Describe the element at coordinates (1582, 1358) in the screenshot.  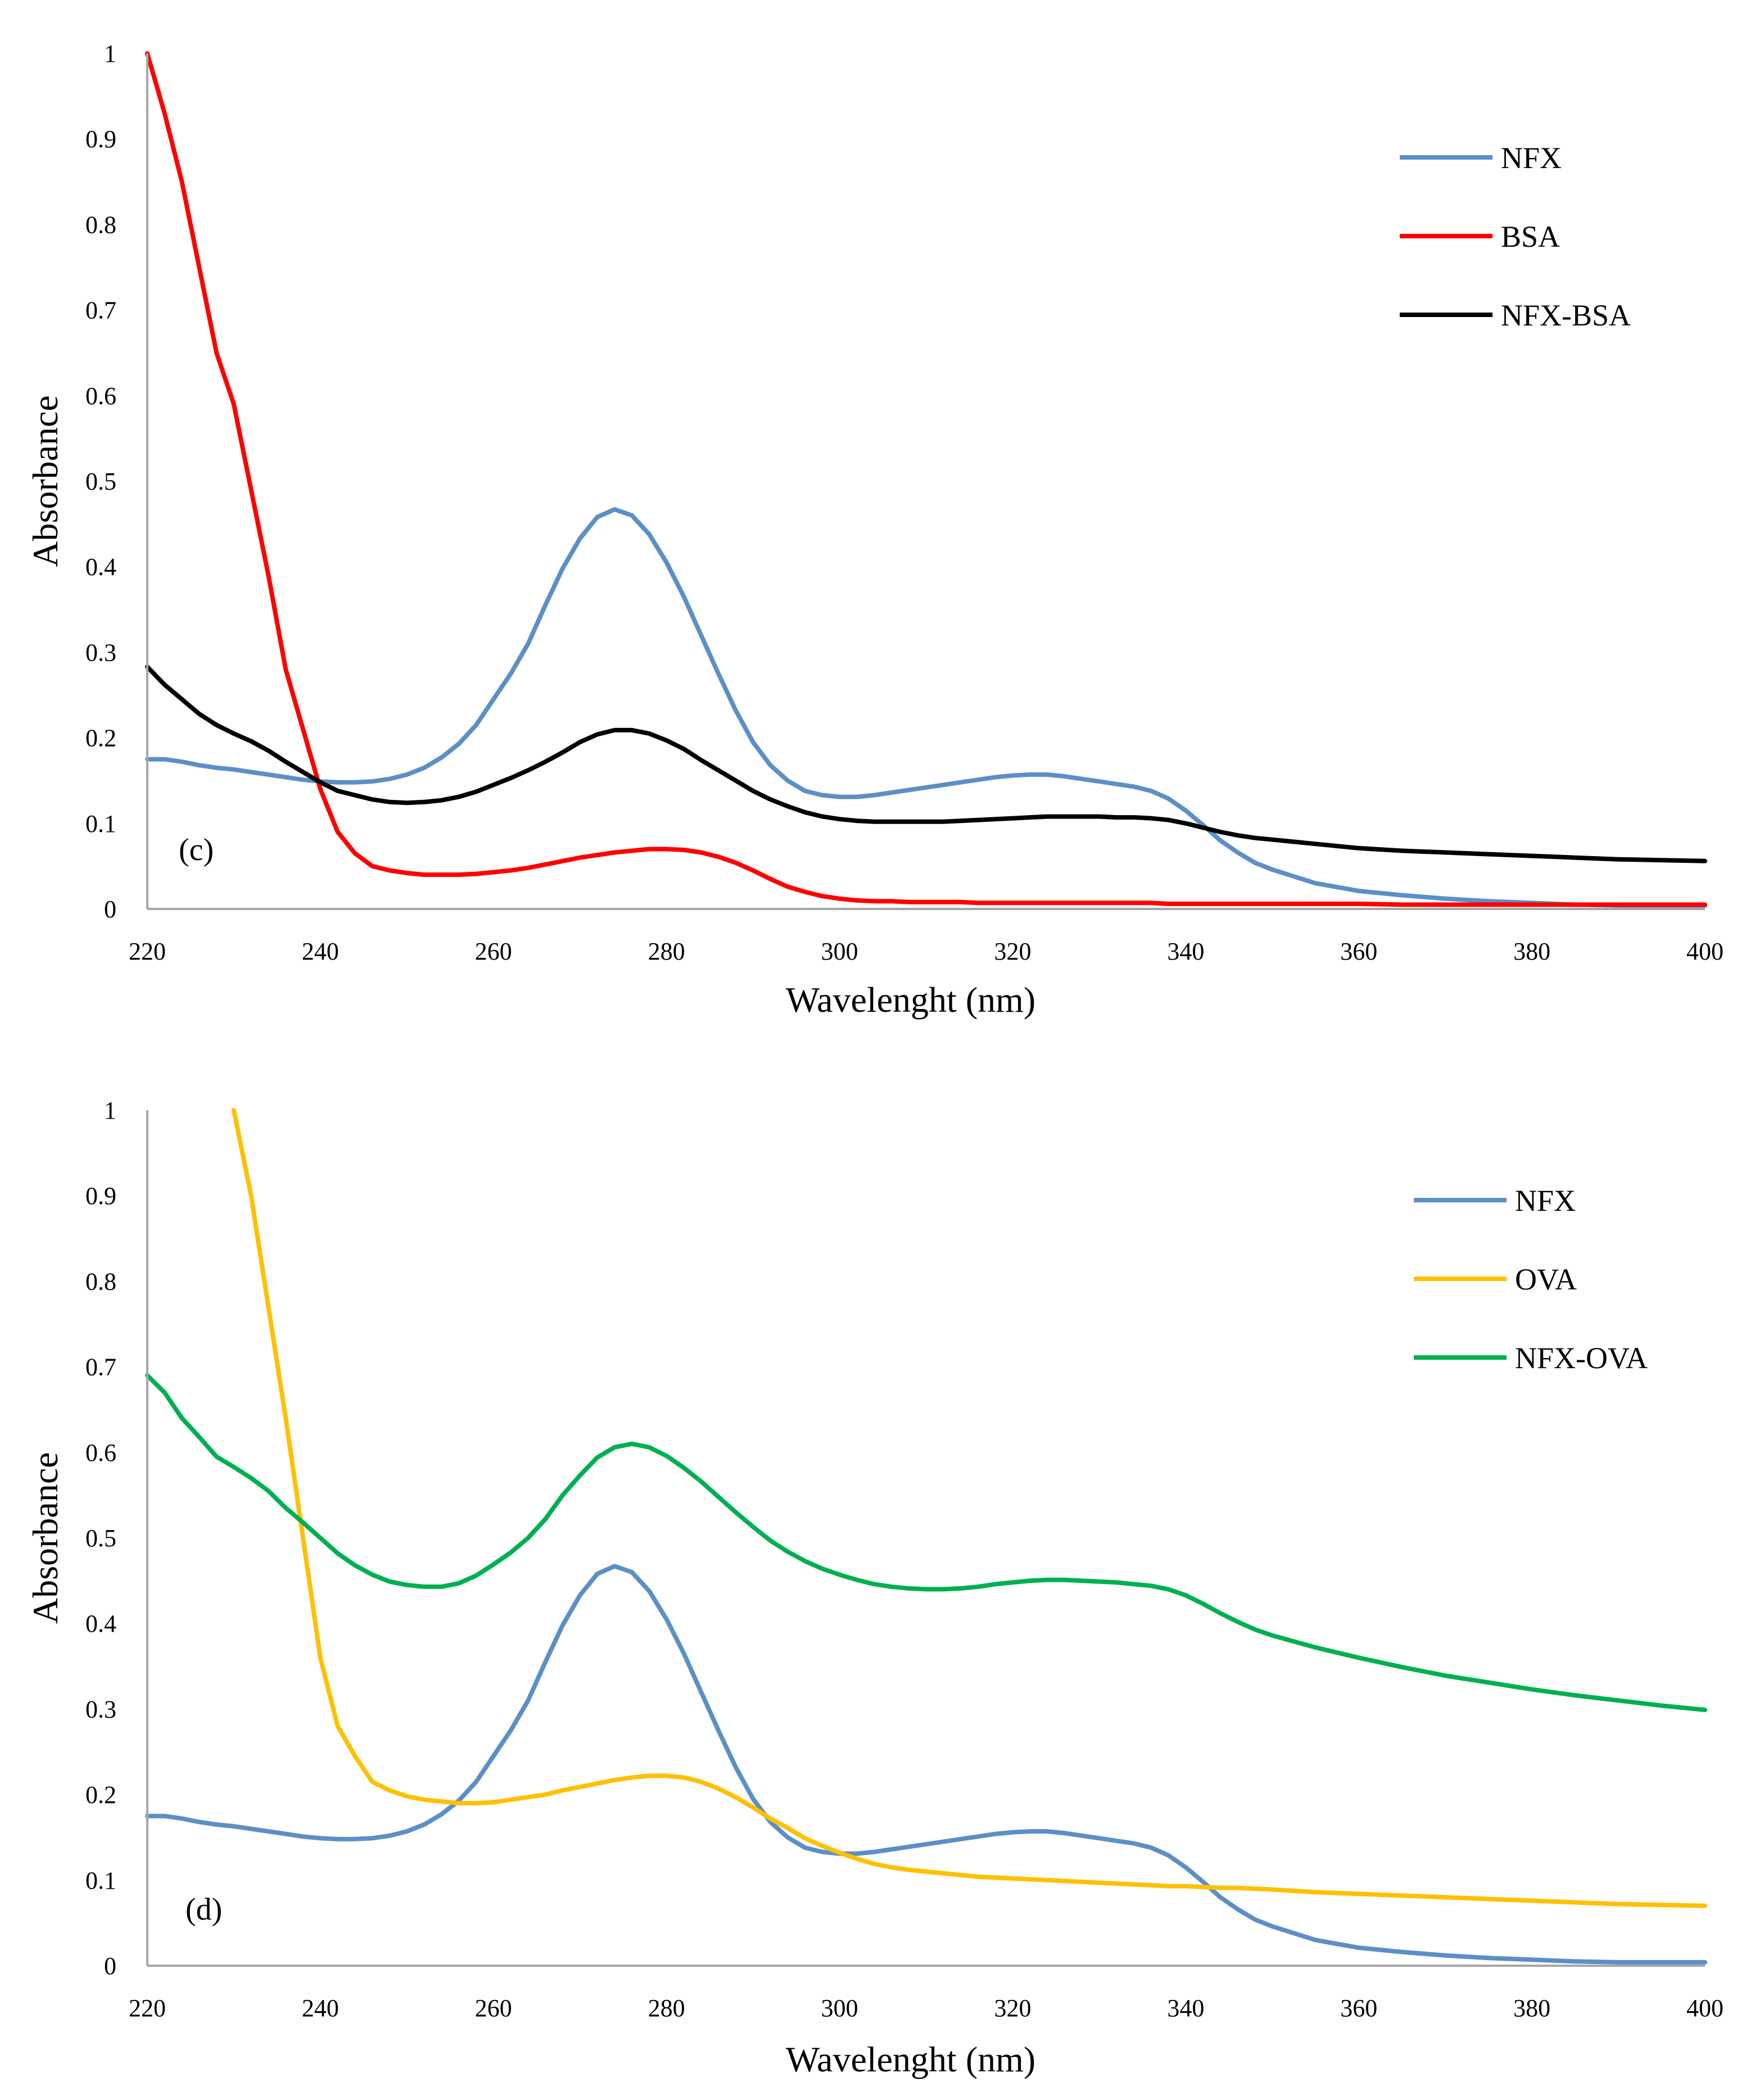
I see `legend-label: NFX-OVA` at that location.